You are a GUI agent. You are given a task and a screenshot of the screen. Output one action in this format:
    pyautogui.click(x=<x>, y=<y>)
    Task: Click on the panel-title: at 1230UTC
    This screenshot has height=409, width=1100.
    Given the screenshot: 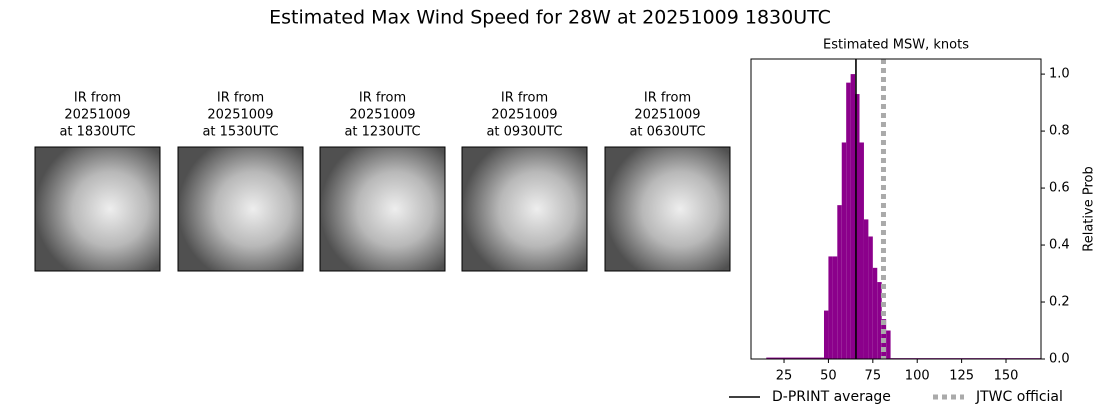 What is the action you would take?
    pyautogui.click(x=382, y=132)
    